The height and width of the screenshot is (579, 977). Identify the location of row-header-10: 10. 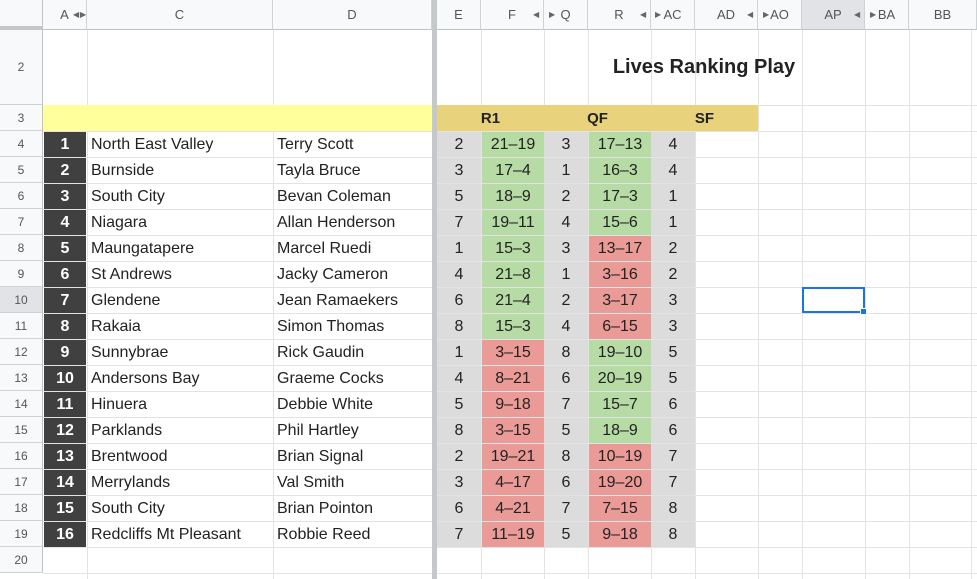
(21, 300).